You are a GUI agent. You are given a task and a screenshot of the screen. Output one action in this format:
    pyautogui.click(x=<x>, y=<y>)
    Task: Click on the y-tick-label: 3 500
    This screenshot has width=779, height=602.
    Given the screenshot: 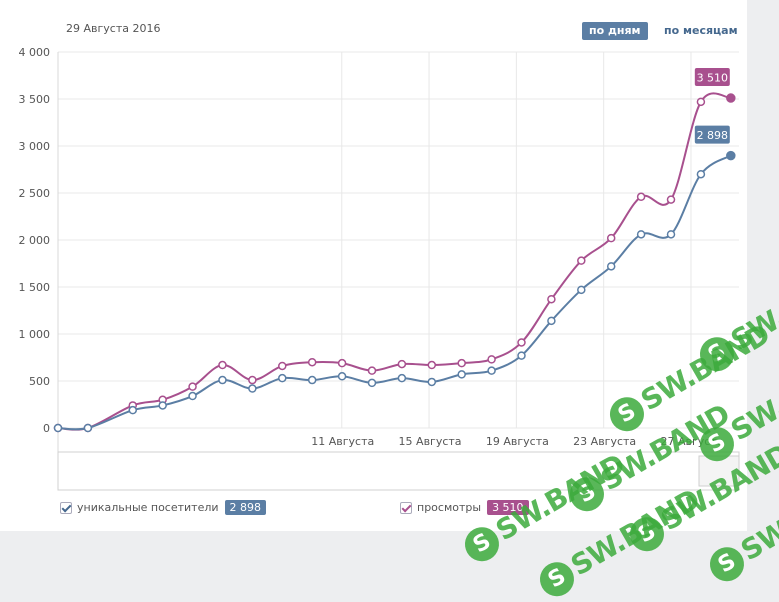 What is the action you would take?
    pyautogui.click(x=35, y=99)
    